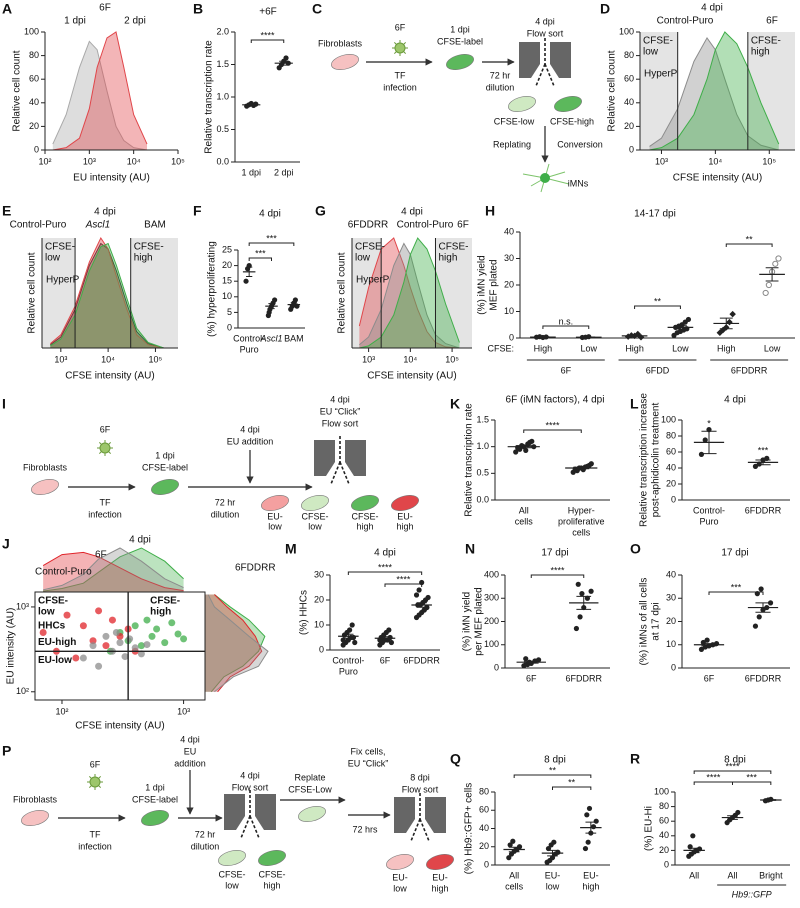 The width and height of the screenshot is (800, 908). Describe the element at coordinates (320, 211) in the screenshot. I see `panel-letter: G` at that location.